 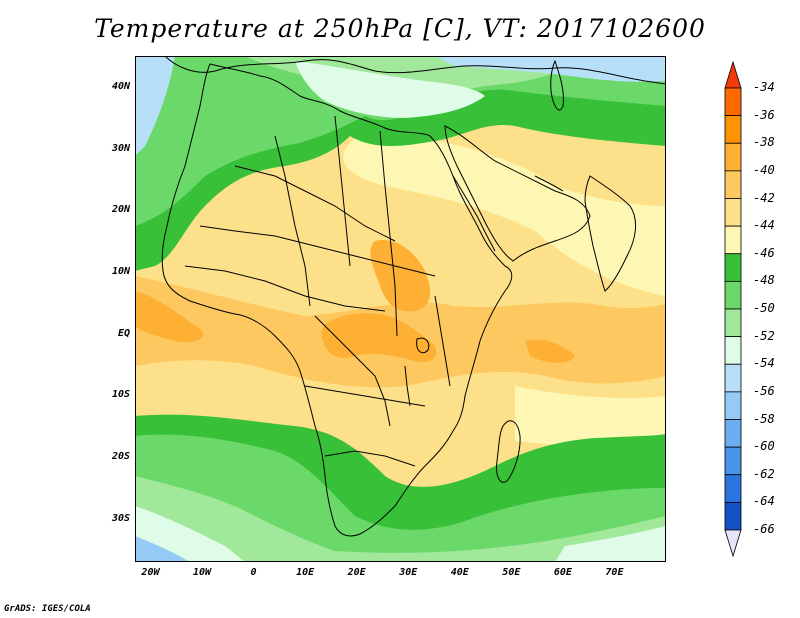 What do you see at coordinates (459, 572) in the screenshot?
I see `lon-tick-label: 40E` at bounding box center [459, 572].